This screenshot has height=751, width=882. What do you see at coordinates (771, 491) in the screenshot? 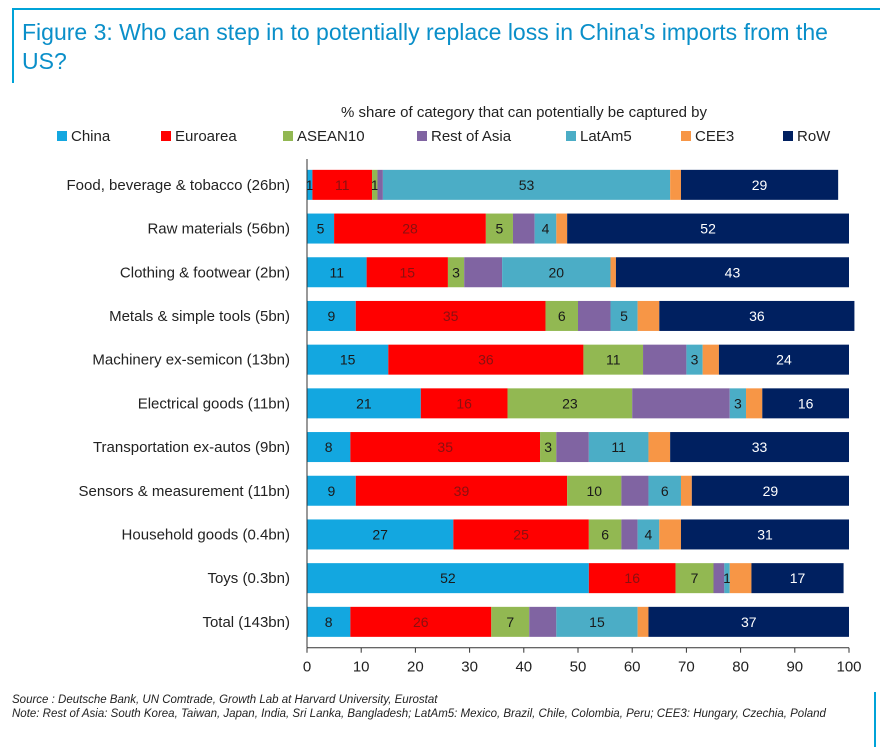
I see `data-label-row-7: 29` at bounding box center [771, 491].